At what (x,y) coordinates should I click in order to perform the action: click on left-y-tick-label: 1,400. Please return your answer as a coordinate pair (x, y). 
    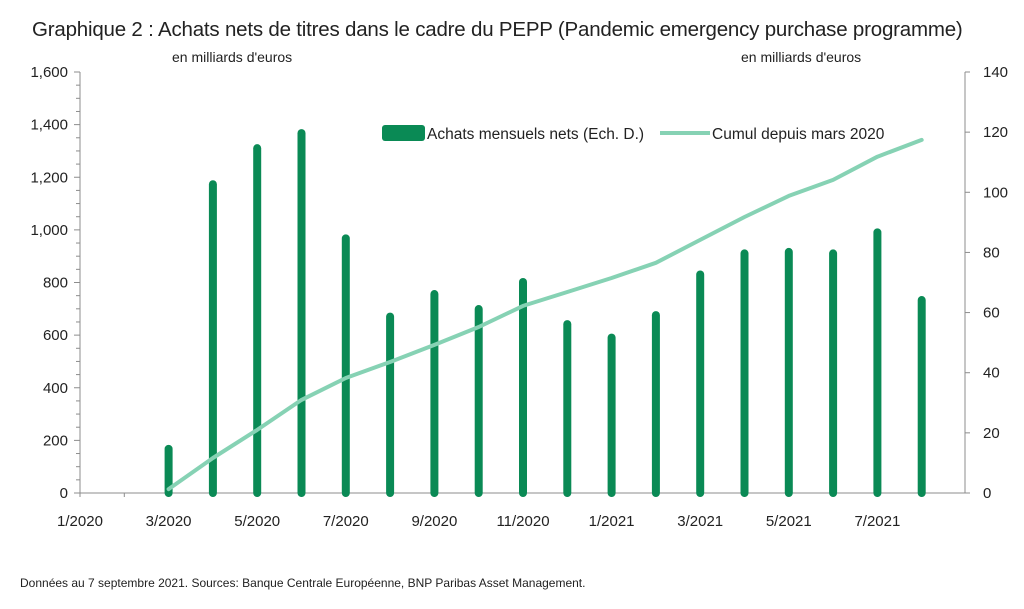
    Looking at the image, I should click on (49, 125).